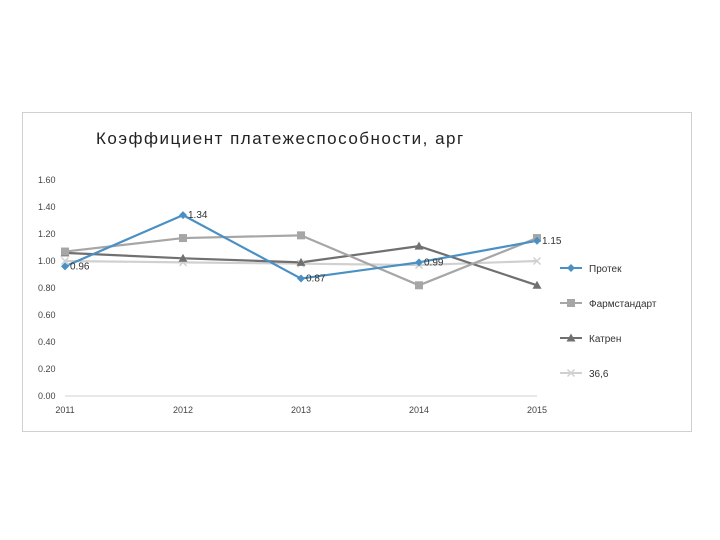 The height and width of the screenshot is (540, 720). What do you see at coordinates (47, 369) in the screenshot?
I see `y-tick-label: 0.20` at bounding box center [47, 369].